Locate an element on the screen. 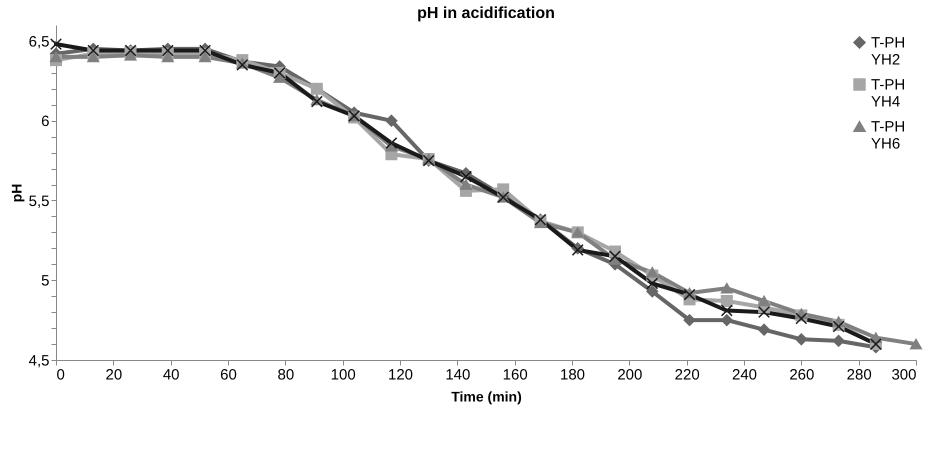  legend-label: T-PH YH6 is located at coordinates (888, 135).